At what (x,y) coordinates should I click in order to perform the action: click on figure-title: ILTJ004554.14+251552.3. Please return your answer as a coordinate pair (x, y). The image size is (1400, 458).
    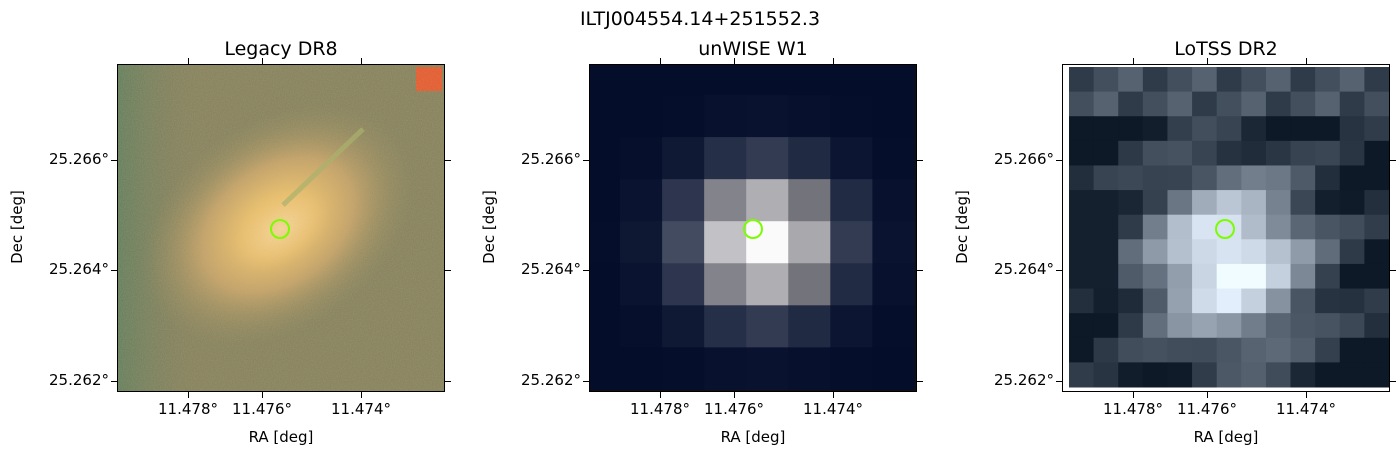
    Looking at the image, I should click on (700, 19).